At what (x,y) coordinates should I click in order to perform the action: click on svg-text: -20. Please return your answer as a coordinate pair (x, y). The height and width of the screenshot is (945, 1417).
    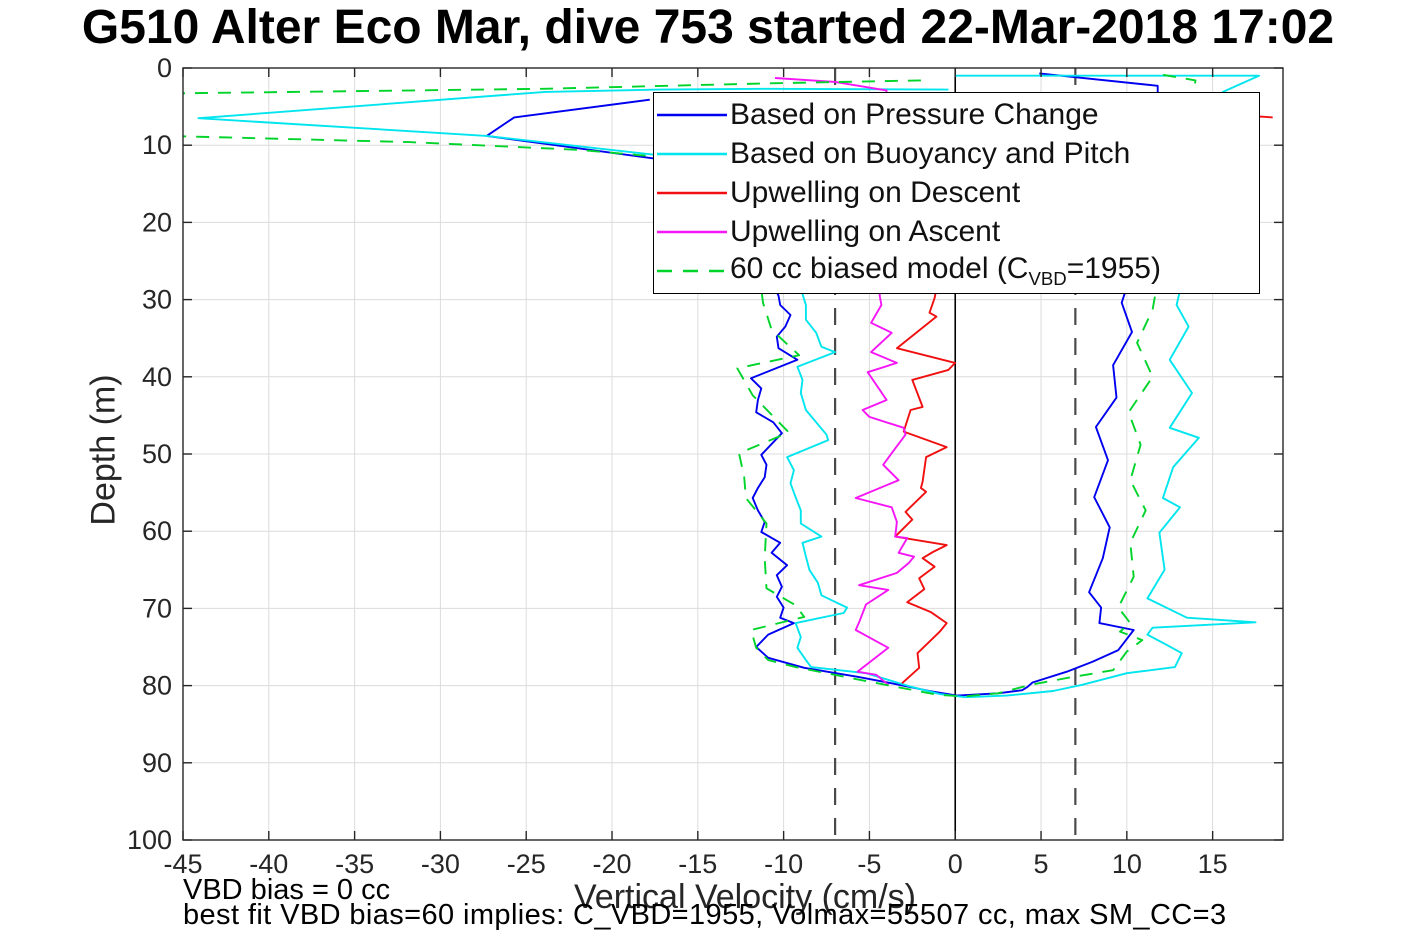
    Looking at the image, I should click on (612, 864).